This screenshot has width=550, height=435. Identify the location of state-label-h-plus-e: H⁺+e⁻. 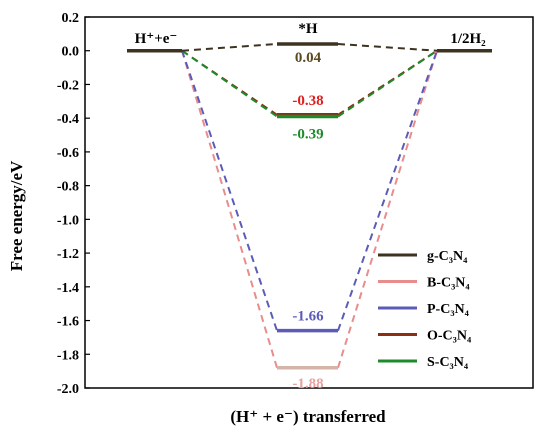
(156, 39).